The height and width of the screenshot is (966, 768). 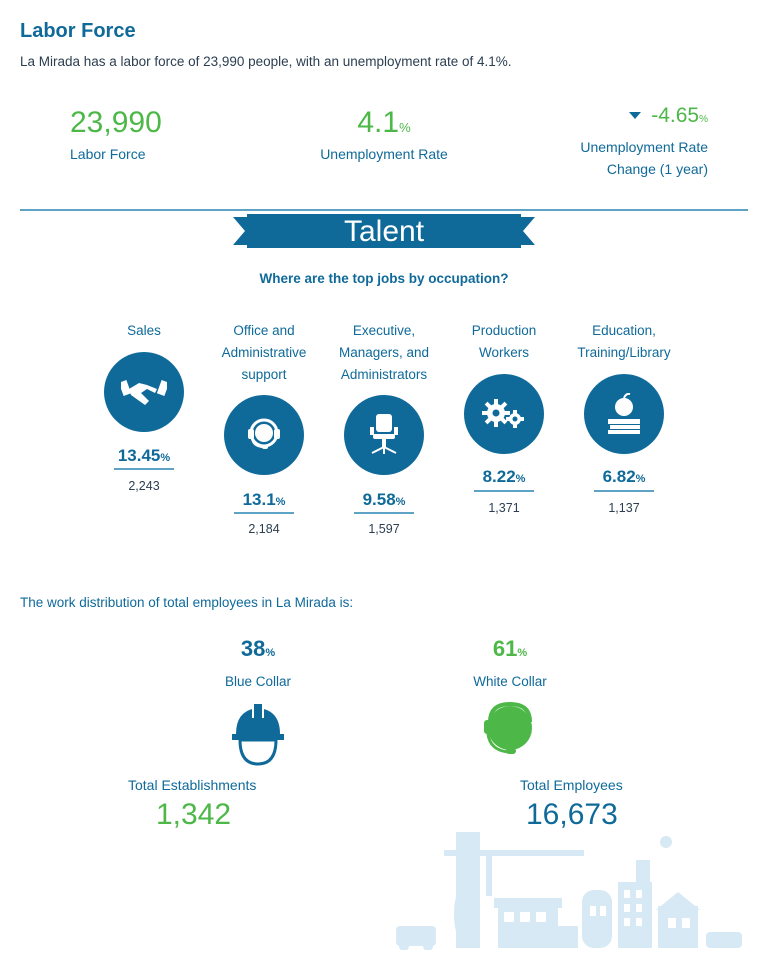 What do you see at coordinates (78, 31) in the screenshot?
I see `page-title: Labor Force` at bounding box center [78, 31].